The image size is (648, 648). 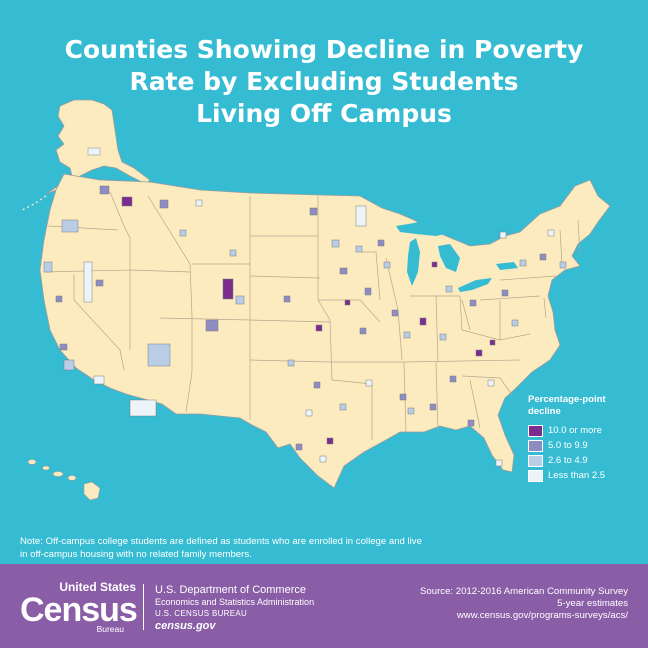 What do you see at coordinates (592, 603) in the screenshot?
I see `source-line-2: 5-year estimates` at bounding box center [592, 603].